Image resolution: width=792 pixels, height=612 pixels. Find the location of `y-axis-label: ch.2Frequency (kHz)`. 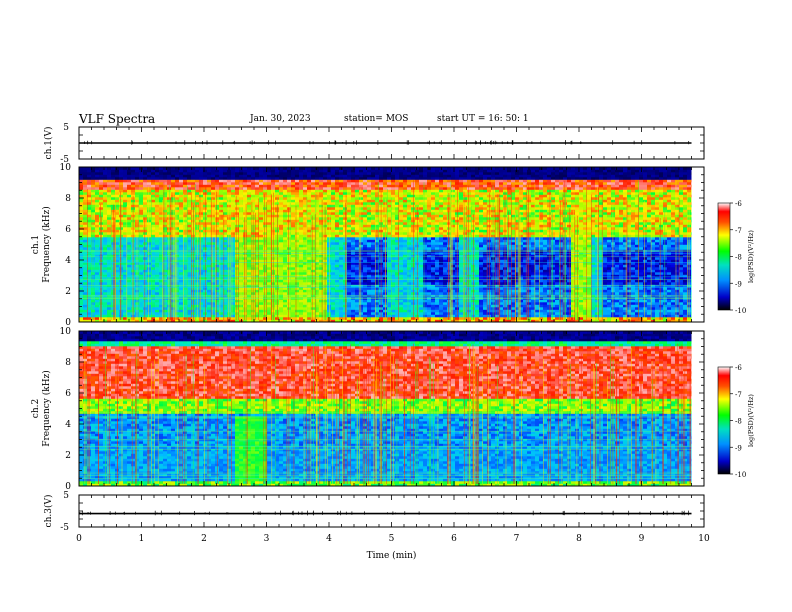

y-axis-label: ch.2Frequency (kHz) is located at coordinates (41, 408).